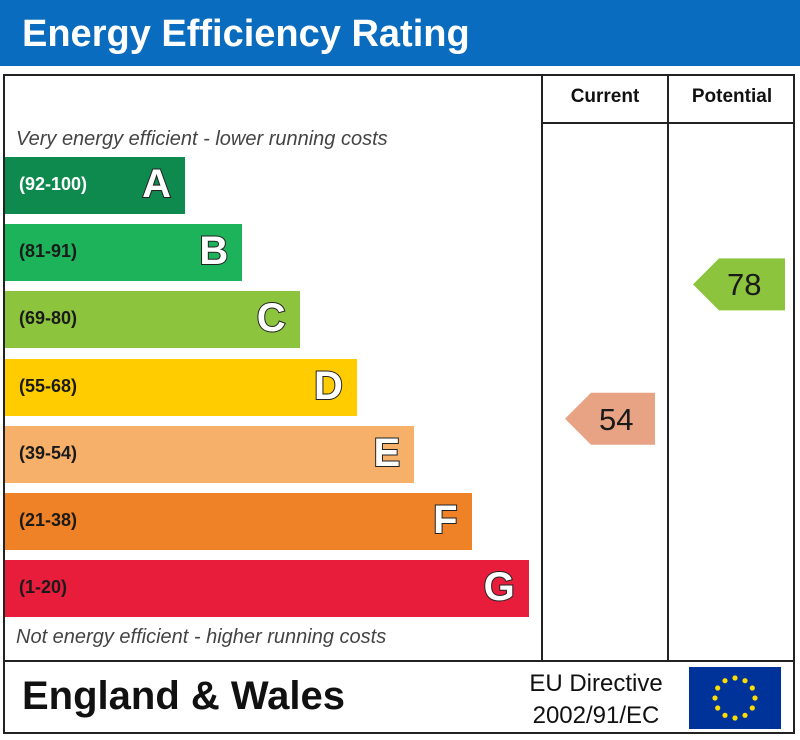 The height and width of the screenshot is (740, 800). Describe the element at coordinates (95, 185) in the screenshot. I see `rating-band-a: (92-100) A` at that location.